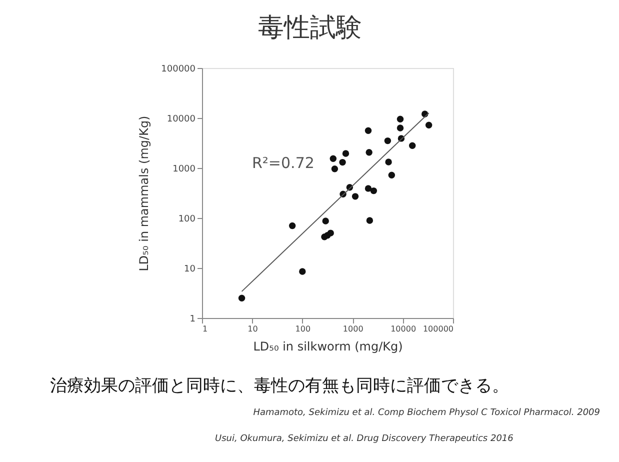  What do you see at coordinates (403, 329) in the screenshot?
I see `x-tick-label: 10000` at bounding box center [403, 329].